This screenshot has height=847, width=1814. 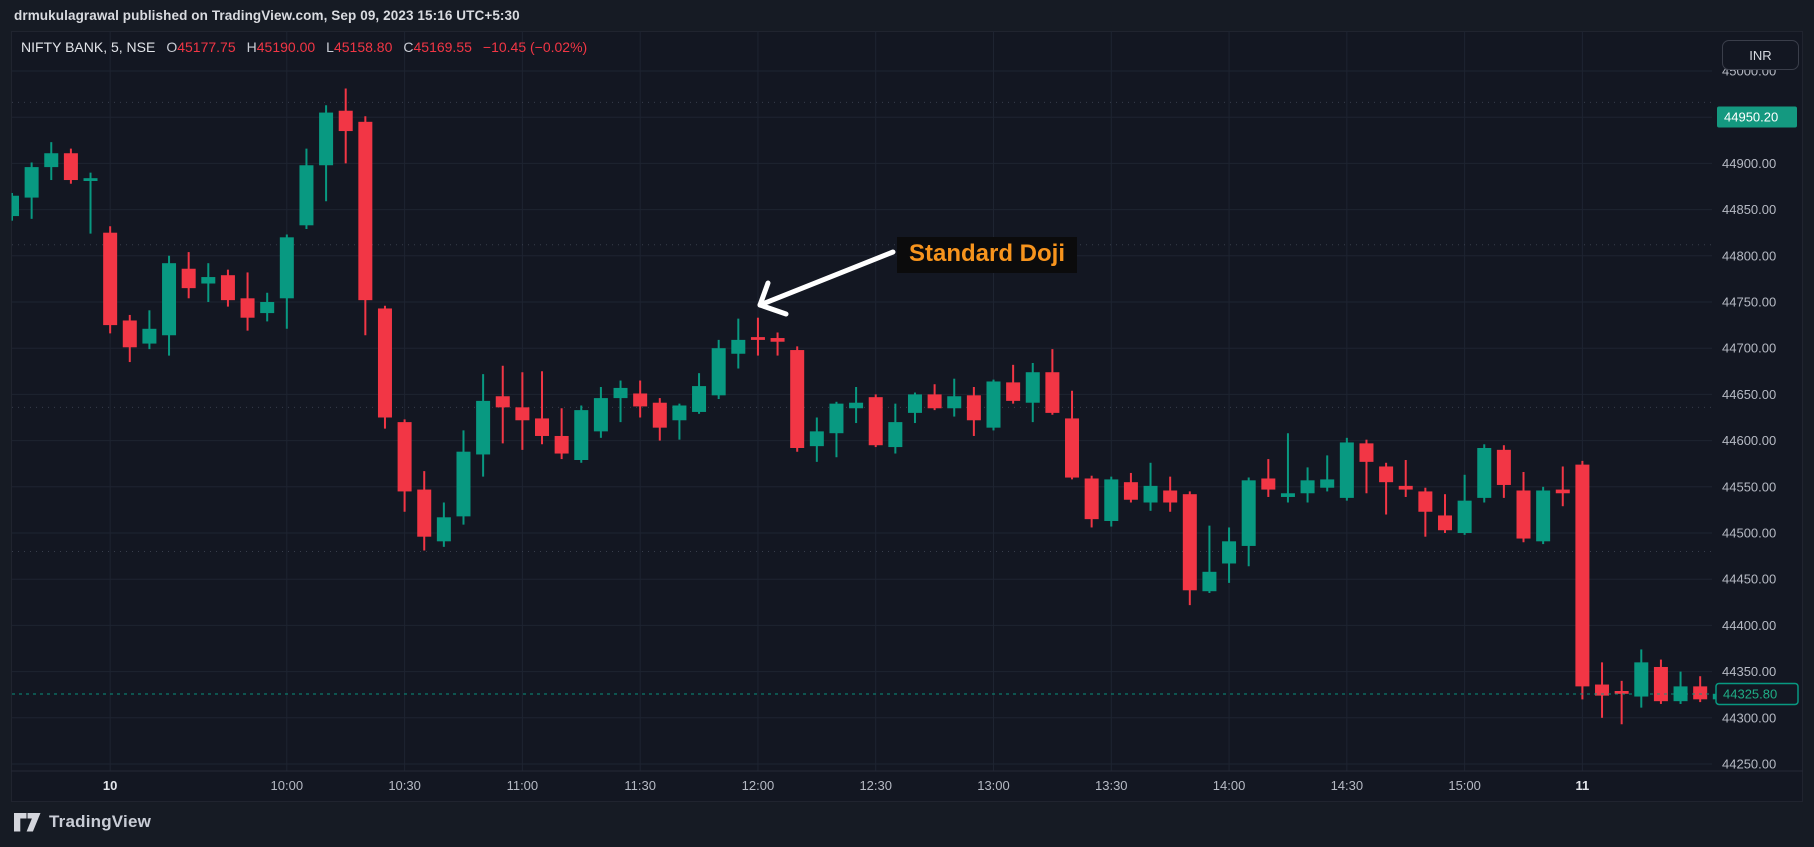 What do you see at coordinates (1749, 394) in the screenshot?
I see `price-axis-label: 44650.00` at bounding box center [1749, 394].